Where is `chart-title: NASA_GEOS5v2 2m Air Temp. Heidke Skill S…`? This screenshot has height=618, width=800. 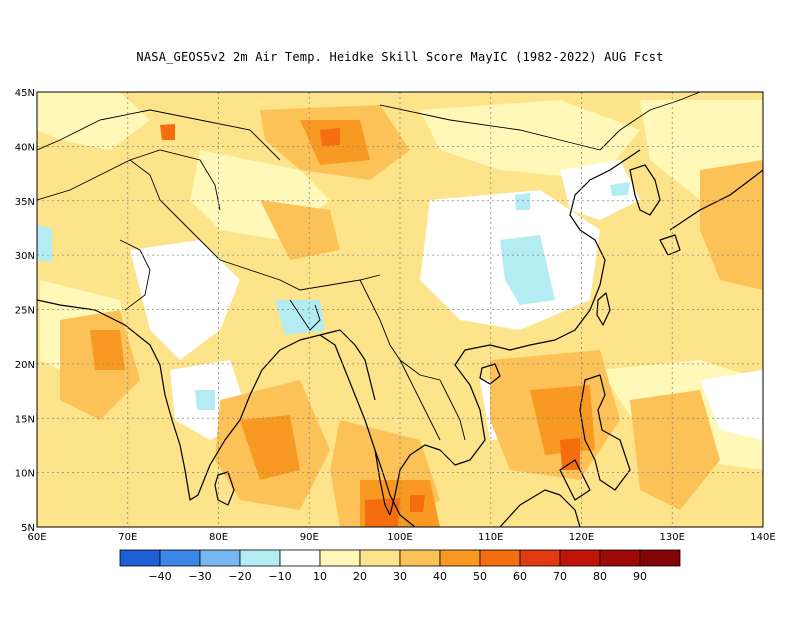 chart-title: NASA_GEOS5v2 2m Air Temp. Heidke Skill S… is located at coordinates (400, 57).